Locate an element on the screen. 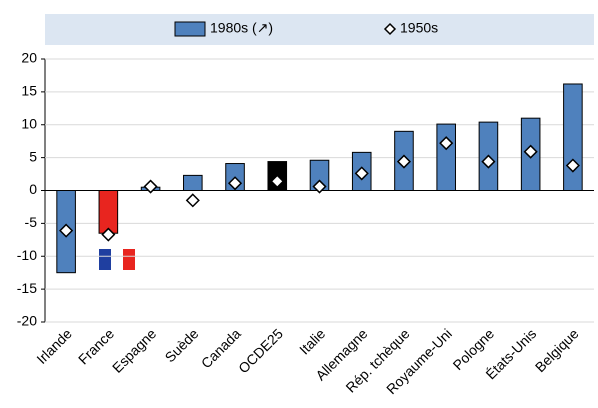 The width and height of the screenshot is (598, 408). y-tick-label: -20 is located at coordinates (27, 321).